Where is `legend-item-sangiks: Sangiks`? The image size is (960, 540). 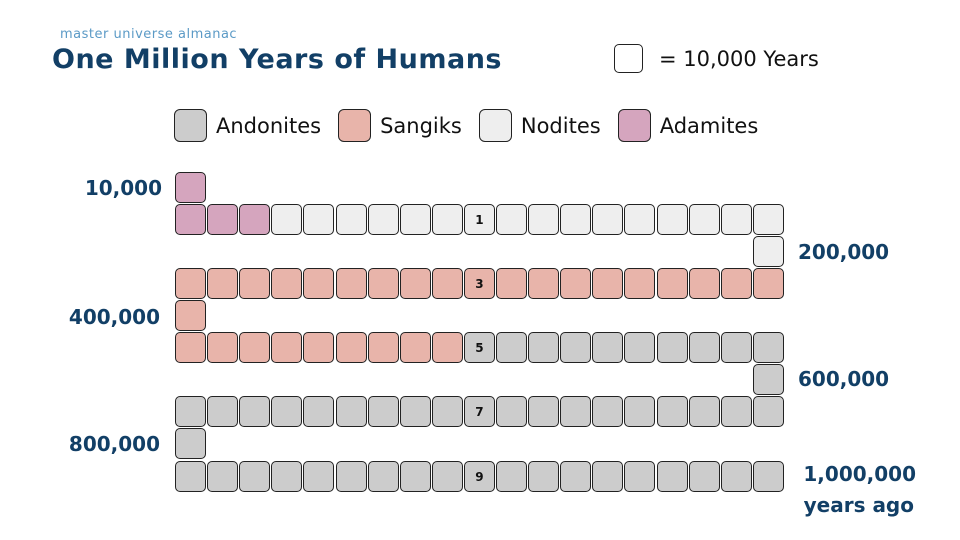
legend-item-sangiks: Sangiks is located at coordinates (400, 125).